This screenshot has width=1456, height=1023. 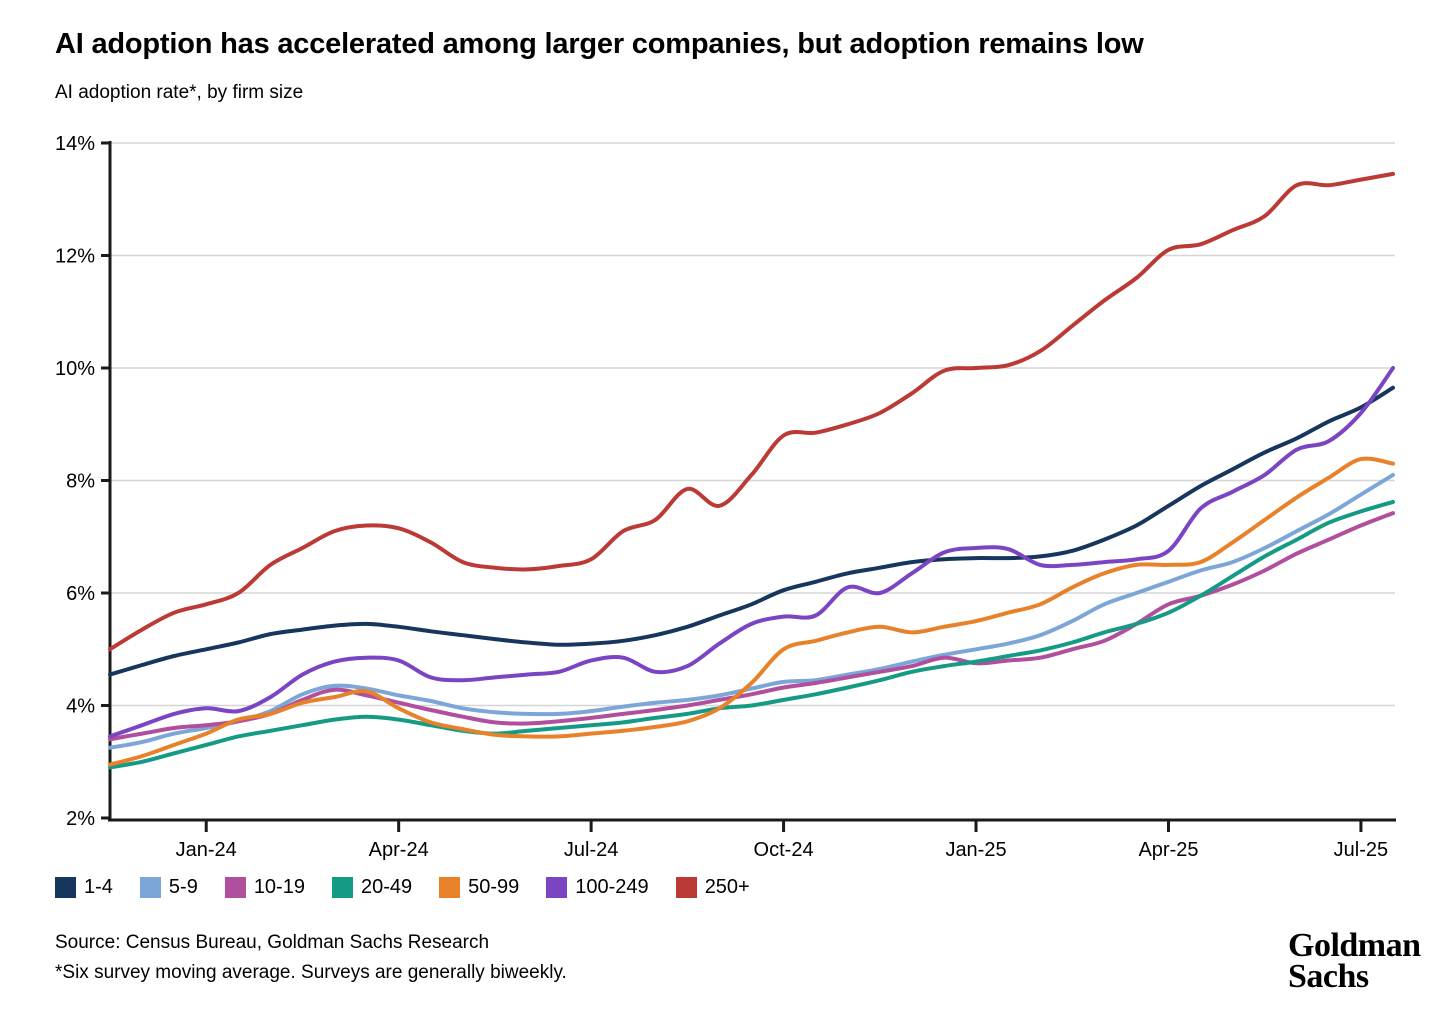 What do you see at coordinates (727, 887) in the screenshot?
I see `legend-label: 250+` at bounding box center [727, 887].